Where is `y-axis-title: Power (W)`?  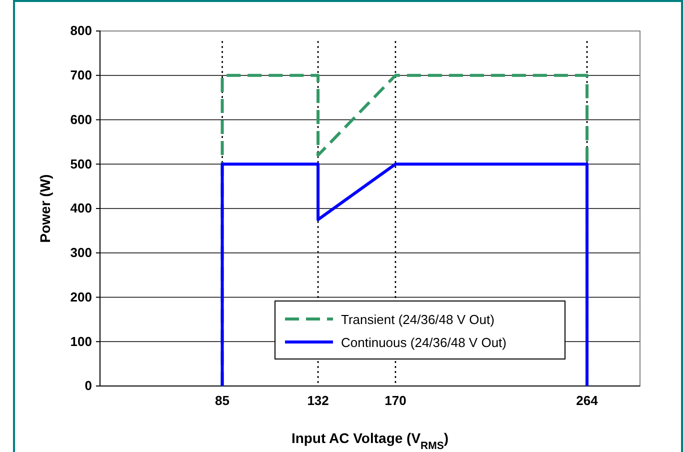 y-axis-title: Power (W) is located at coordinates (45, 208).